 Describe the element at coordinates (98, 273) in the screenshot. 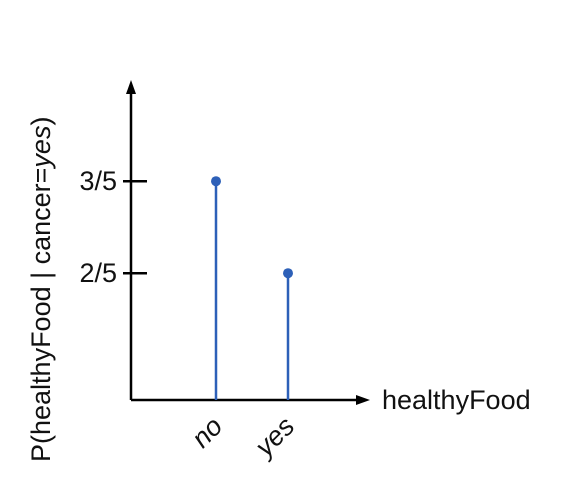

I see `y-tick-label: 2/5` at that location.